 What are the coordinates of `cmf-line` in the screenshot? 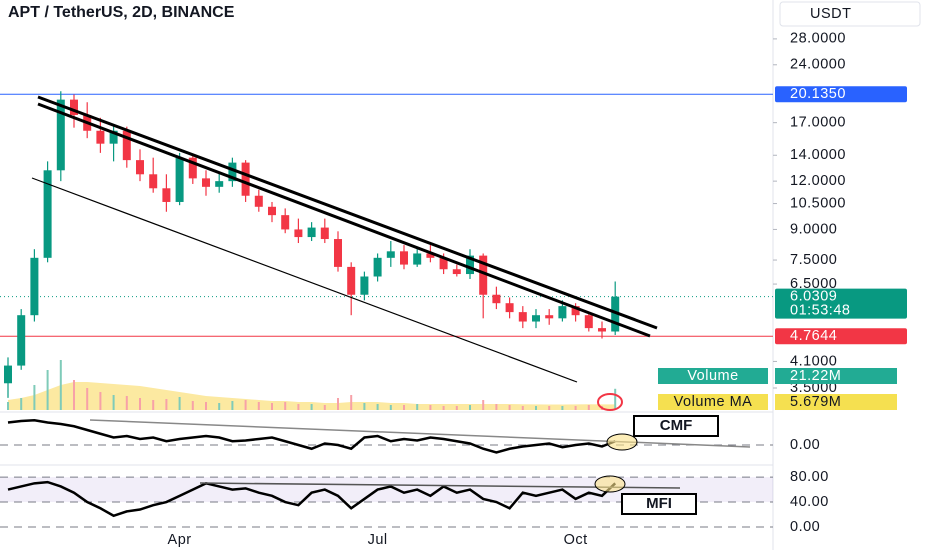 It's located at (311, 436).